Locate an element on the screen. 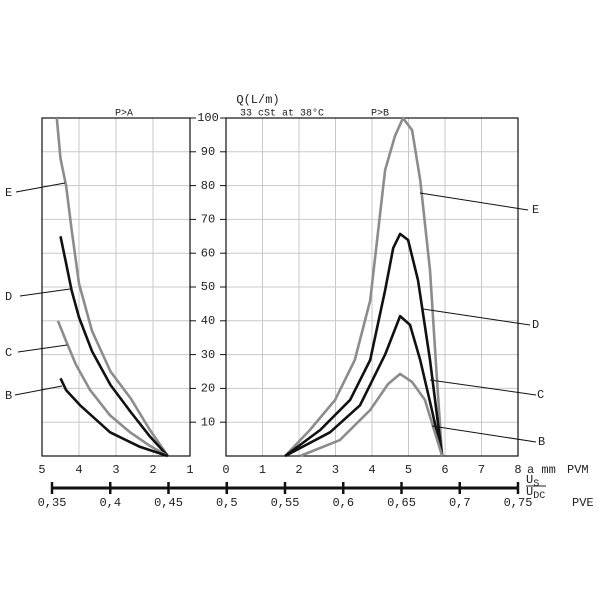 The image size is (600, 600). y-axis-label: Q(L/m) is located at coordinates (257, 100).